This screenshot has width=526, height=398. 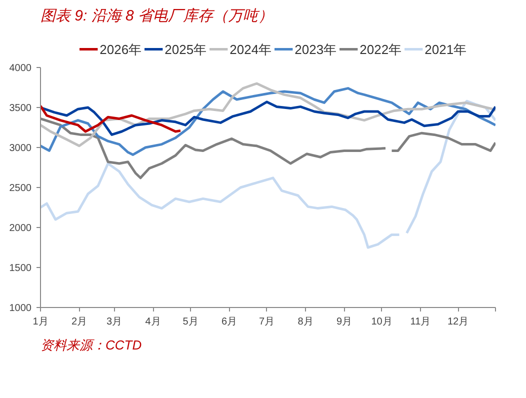 I want to click on x-tick-label: 10月, so click(x=381, y=322).